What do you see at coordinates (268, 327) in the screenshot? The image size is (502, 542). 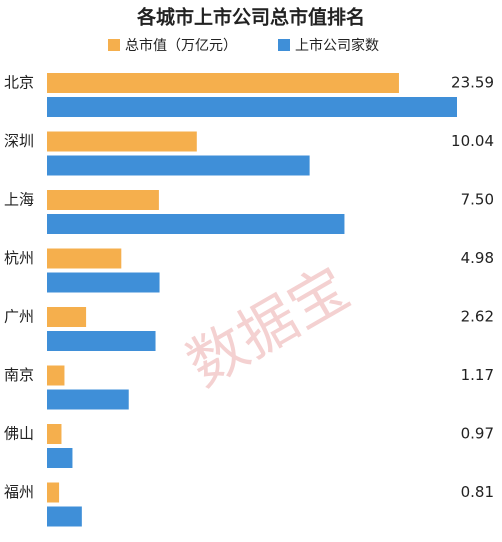 I see `watermark: 数据宝` at bounding box center [268, 327].